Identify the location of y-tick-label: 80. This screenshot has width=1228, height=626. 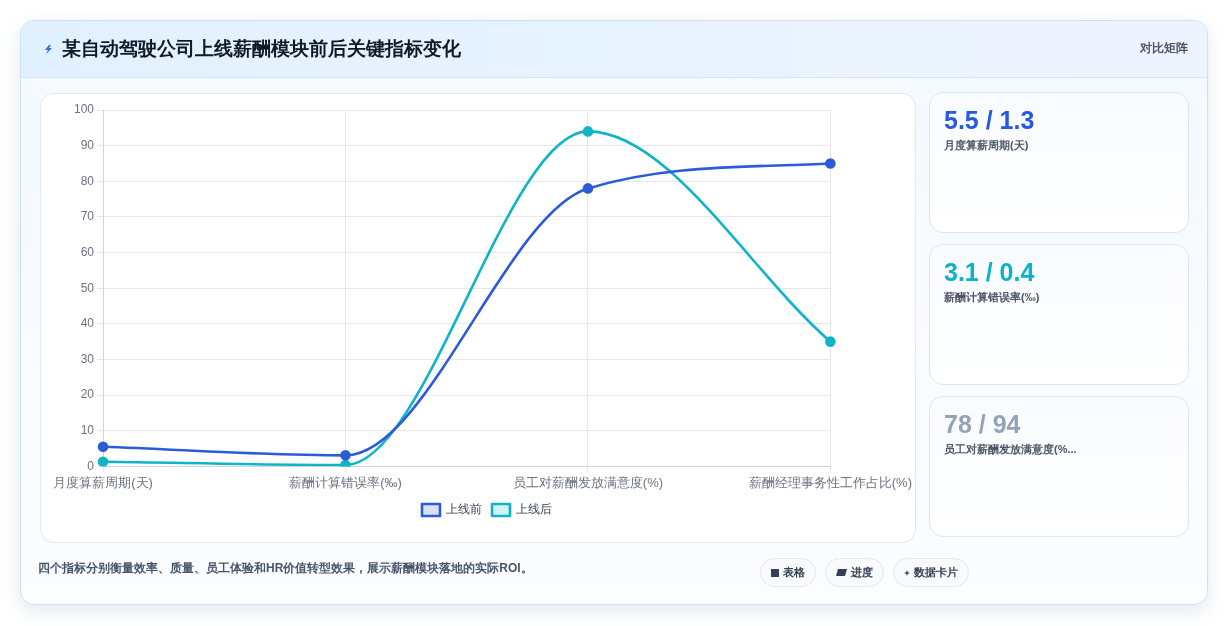
(87, 180).